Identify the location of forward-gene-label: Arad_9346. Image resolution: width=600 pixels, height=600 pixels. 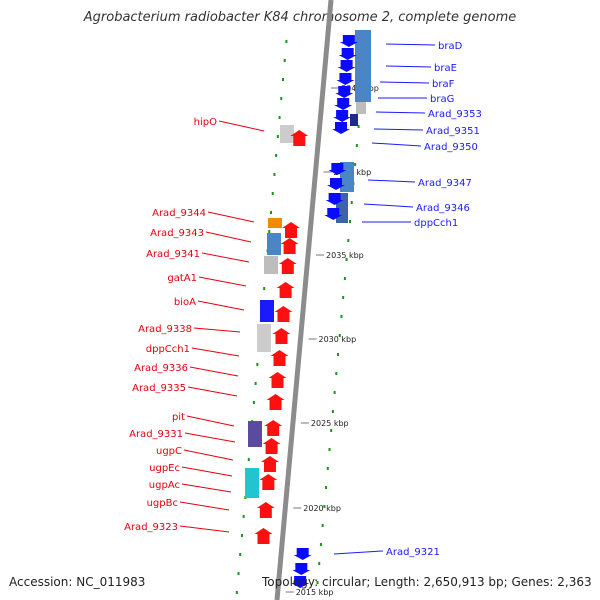
(443, 208).